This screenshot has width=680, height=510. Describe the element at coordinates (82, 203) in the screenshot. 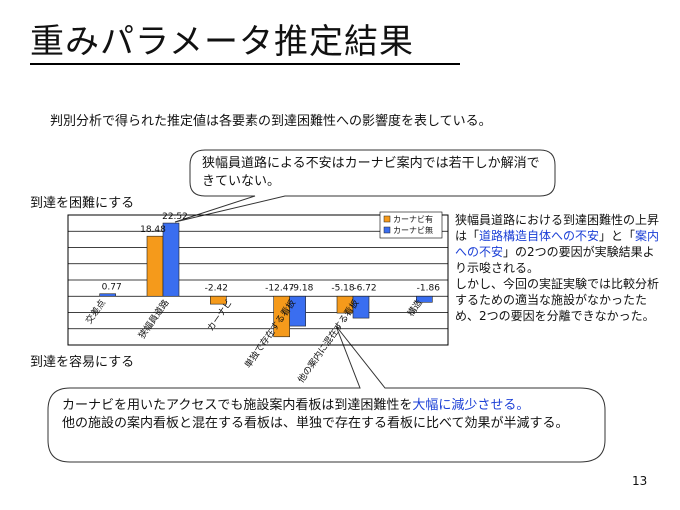

I see `label-harder: 到達を困難にする` at that location.